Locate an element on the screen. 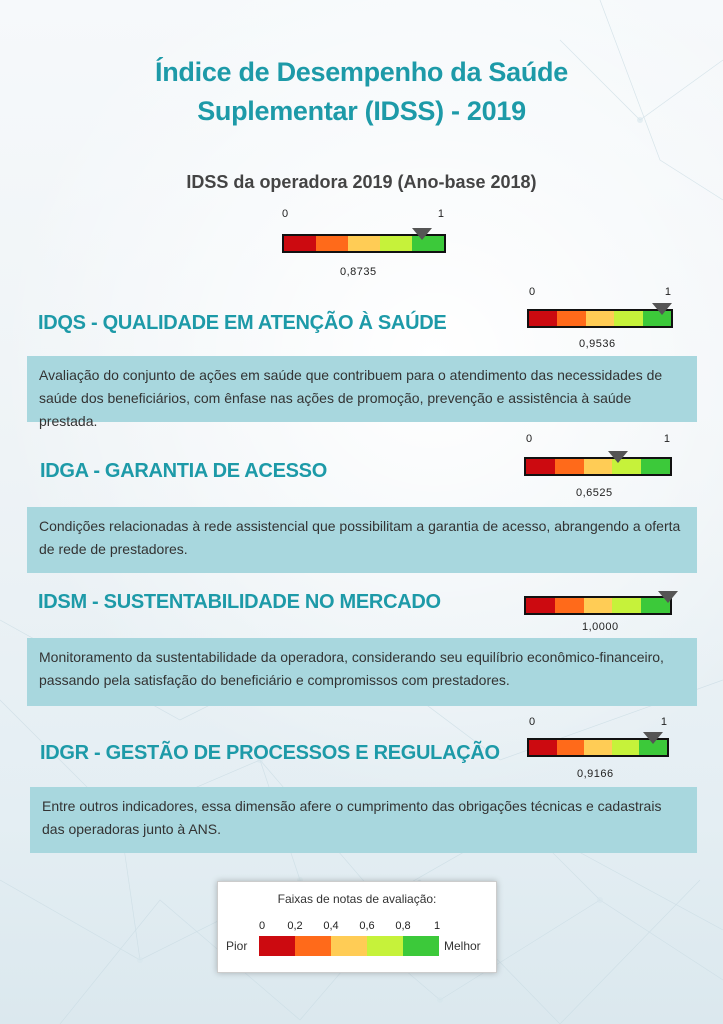 Image resolution: width=723 pixels, height=1024 pixels. page-title-line-1: Índice de Desempenho da Saúde is located at coordinates (361, 72).